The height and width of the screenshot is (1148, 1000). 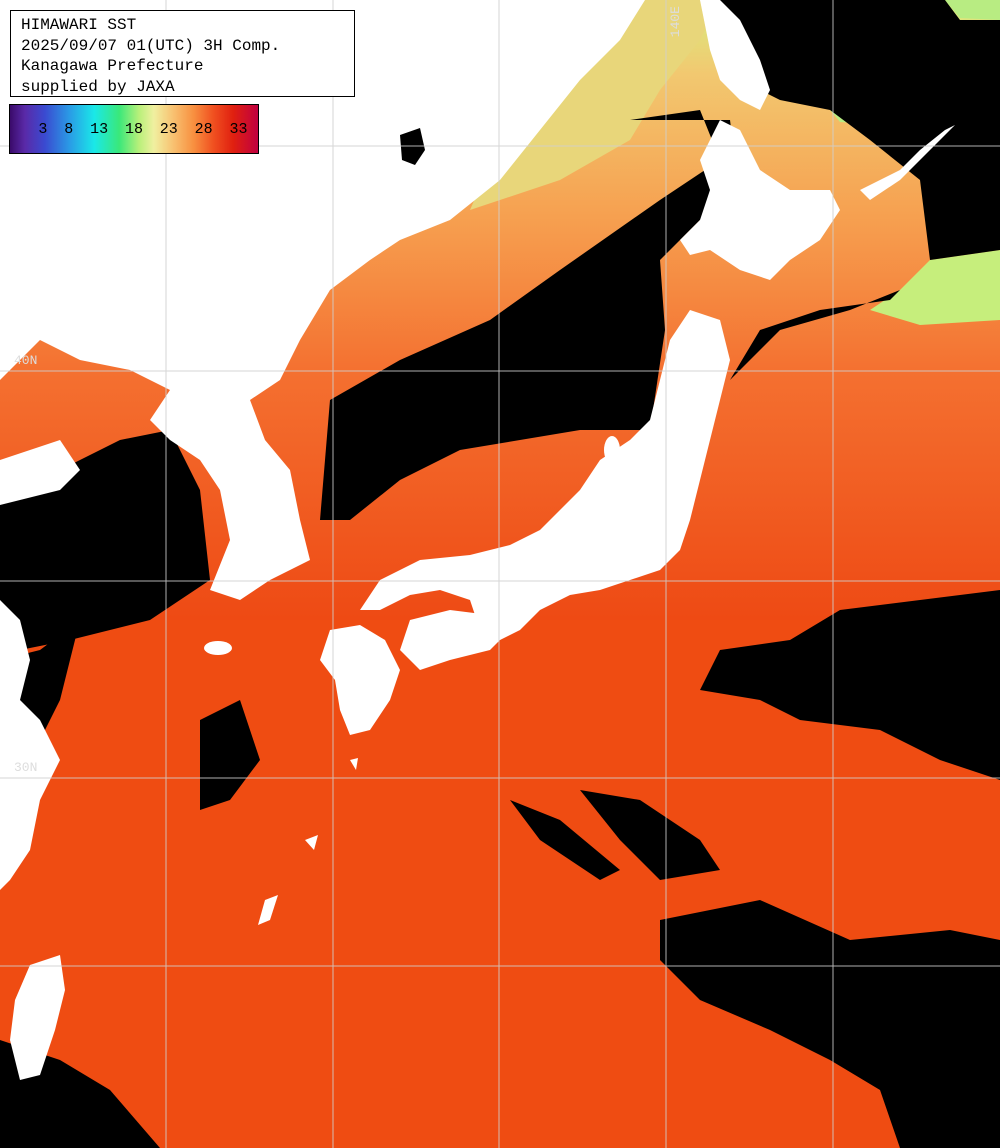 What do you see at coordinates (69, 129) in the screenshot?
I see `colorbar-label: 8` at bounding box center [69, 129].